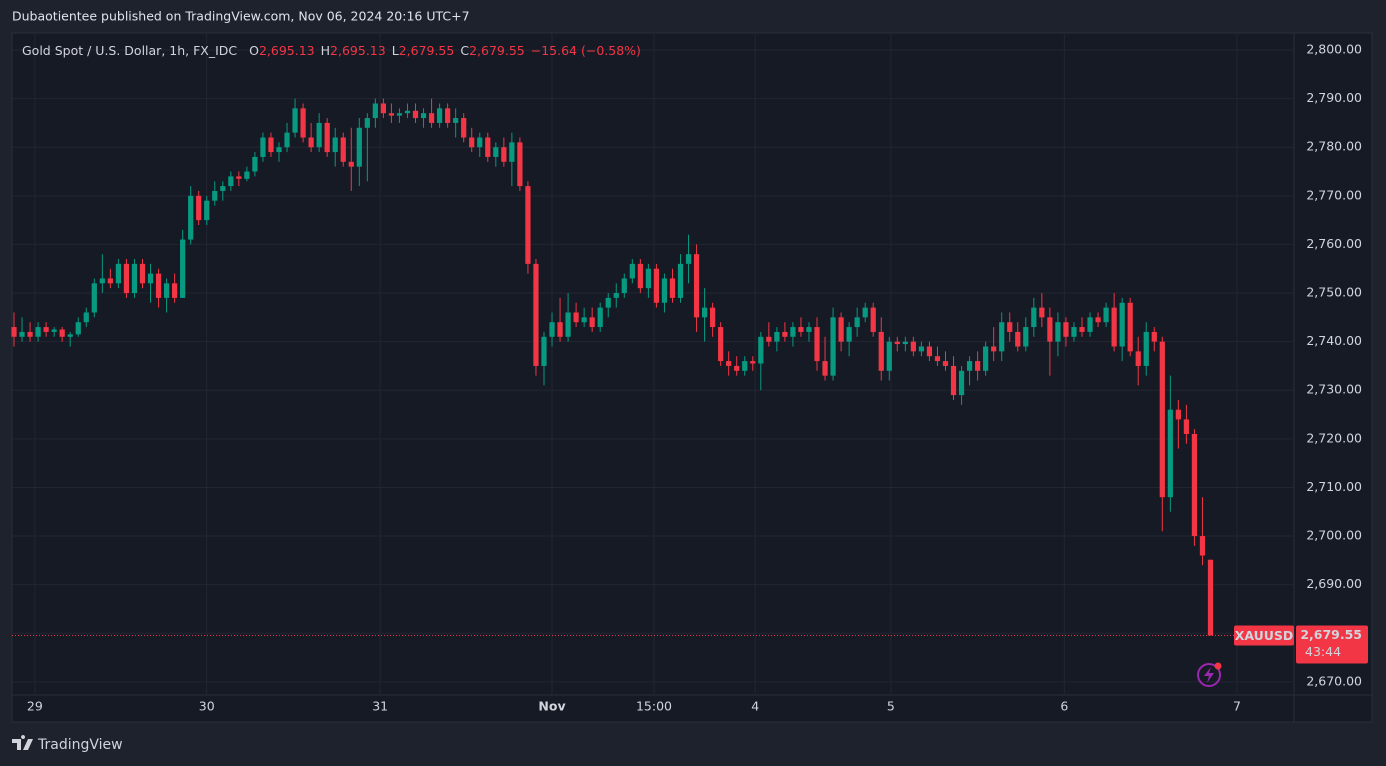  I want to click on price-tag-value: 2,679.55, so click(1331, 634).